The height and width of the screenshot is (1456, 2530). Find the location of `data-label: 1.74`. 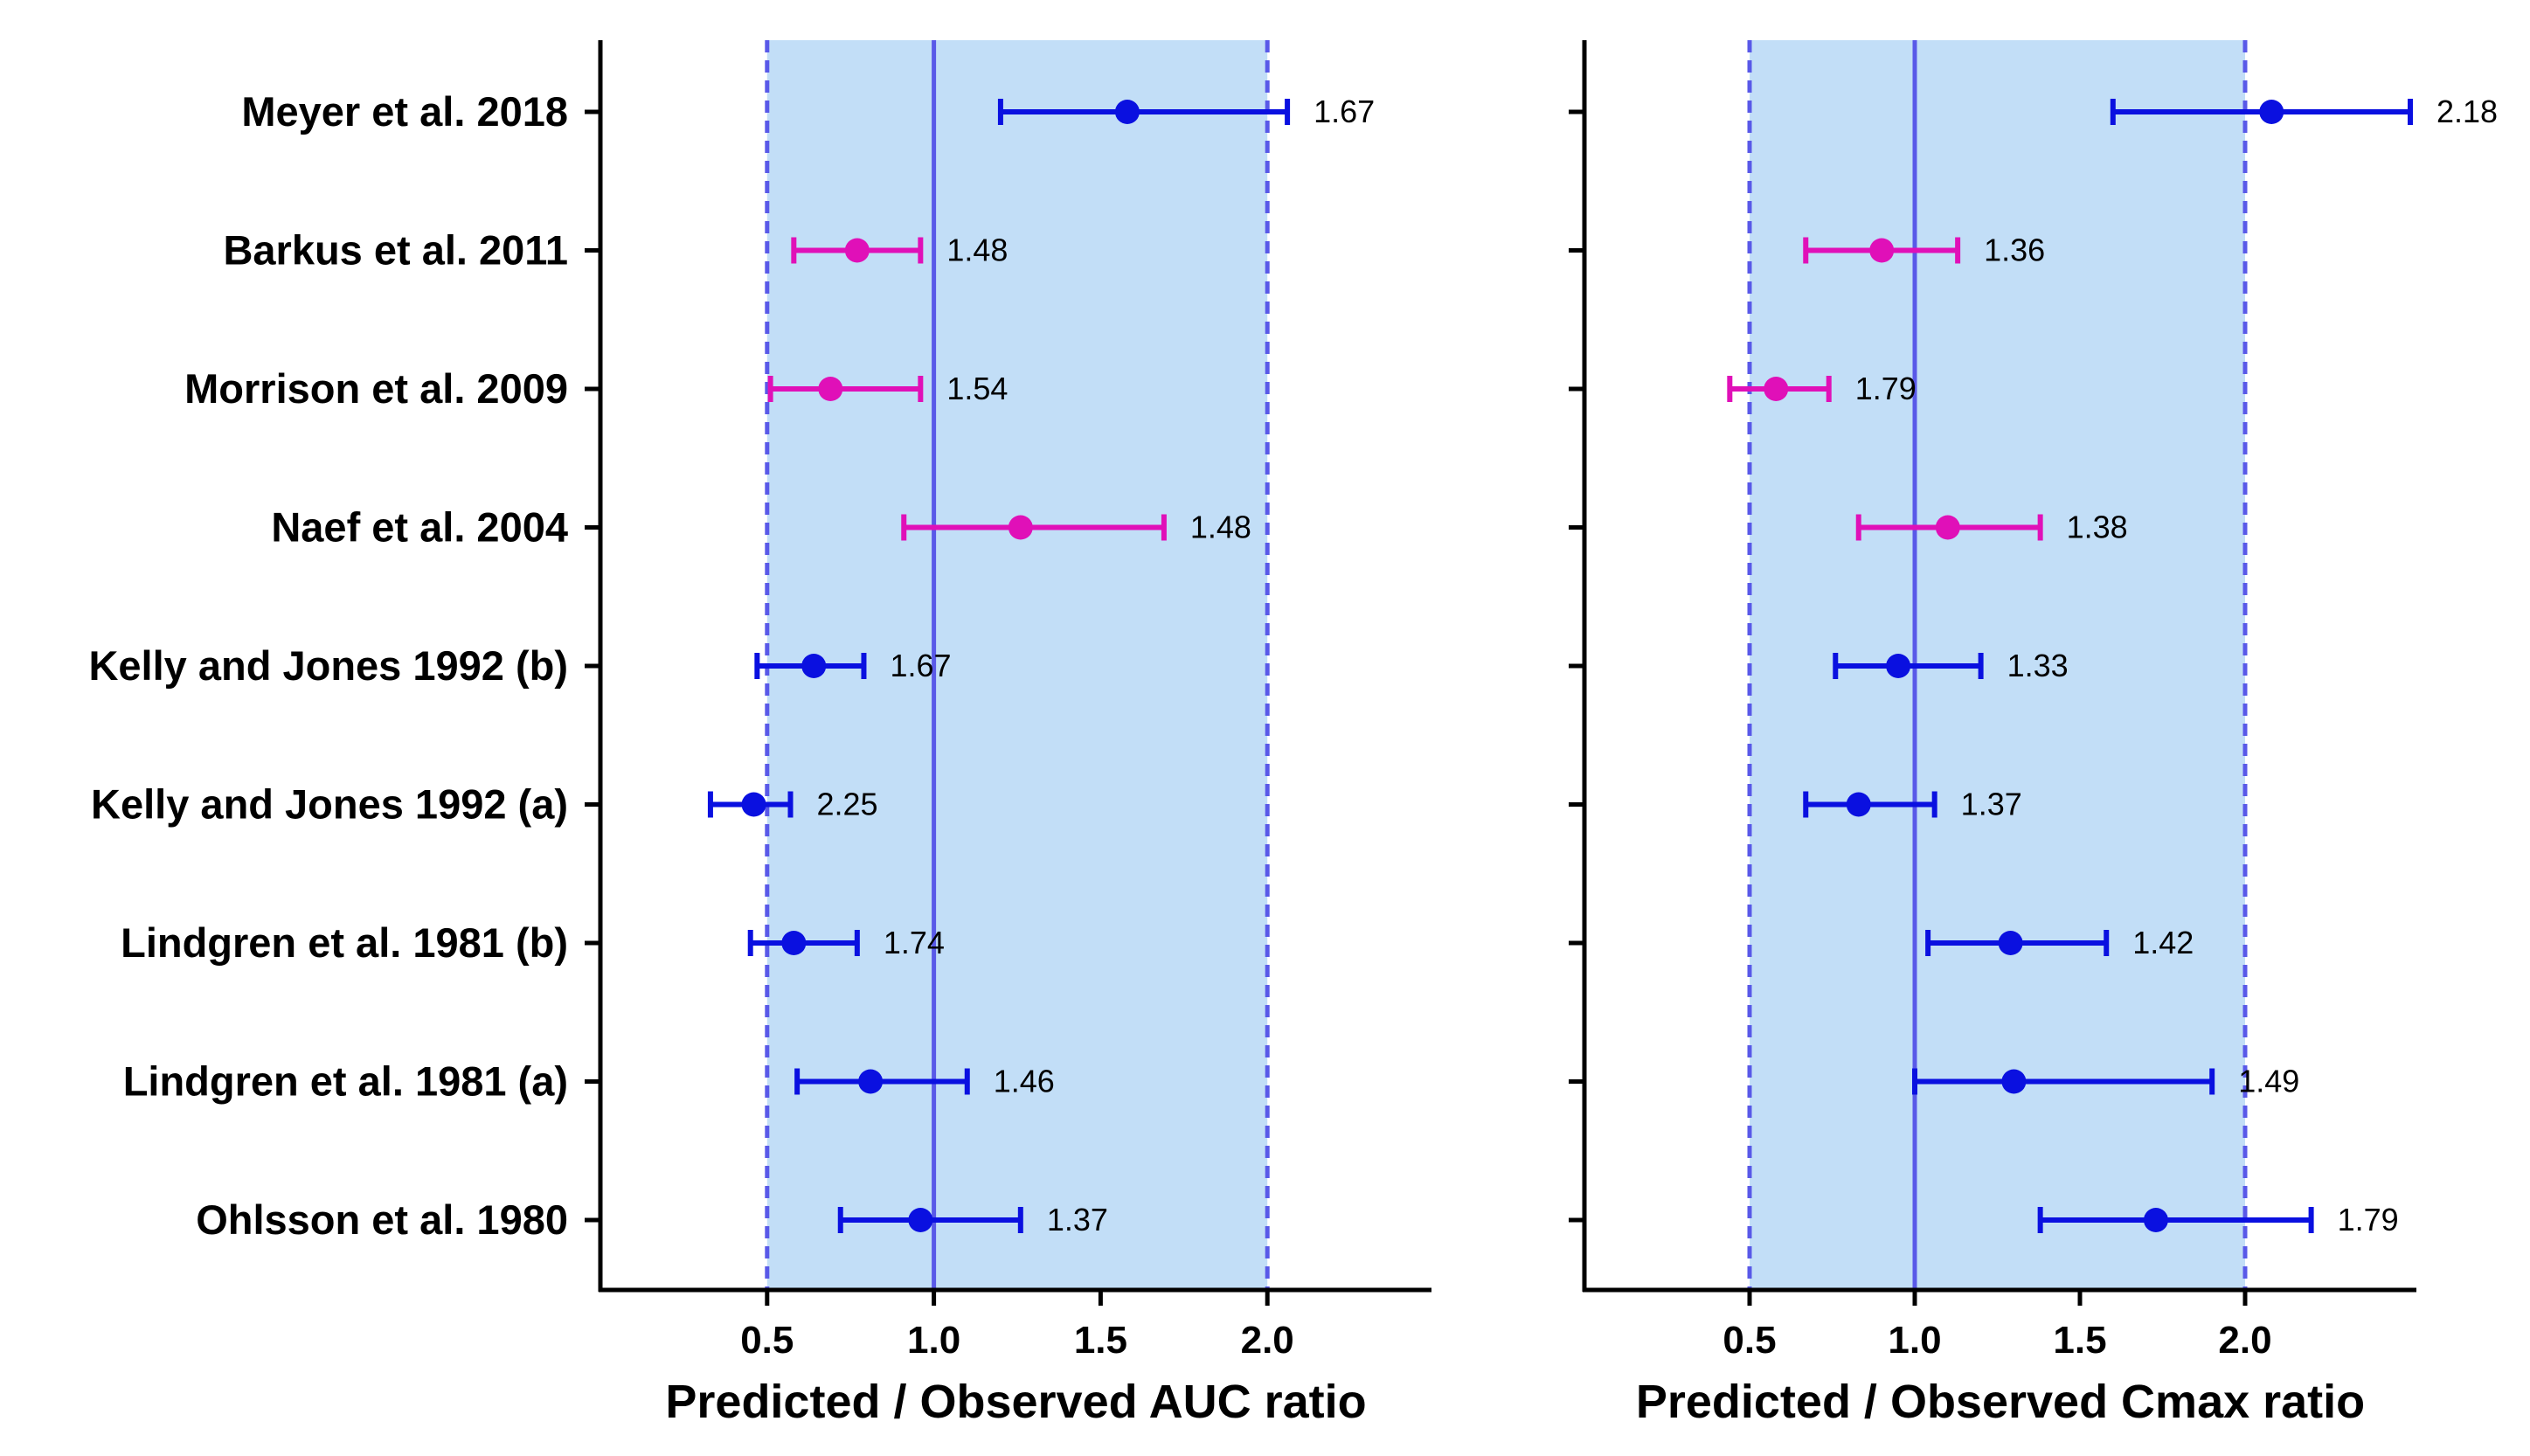

data-label: 1.74 is located at coordinates (915, 942).